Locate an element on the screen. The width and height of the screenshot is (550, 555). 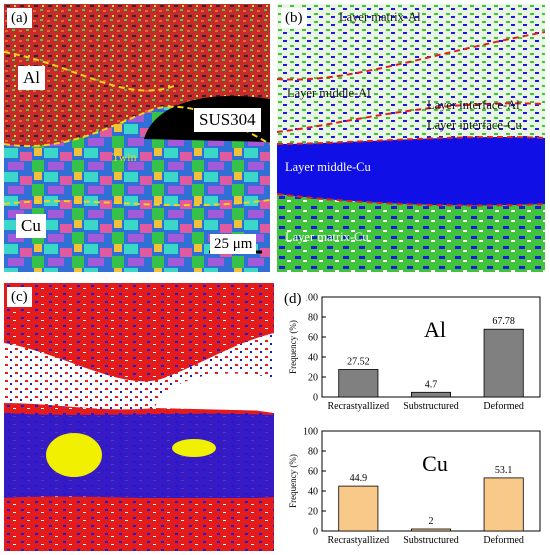
panel-c-tag: (c) is located at coordinates (19, 297).